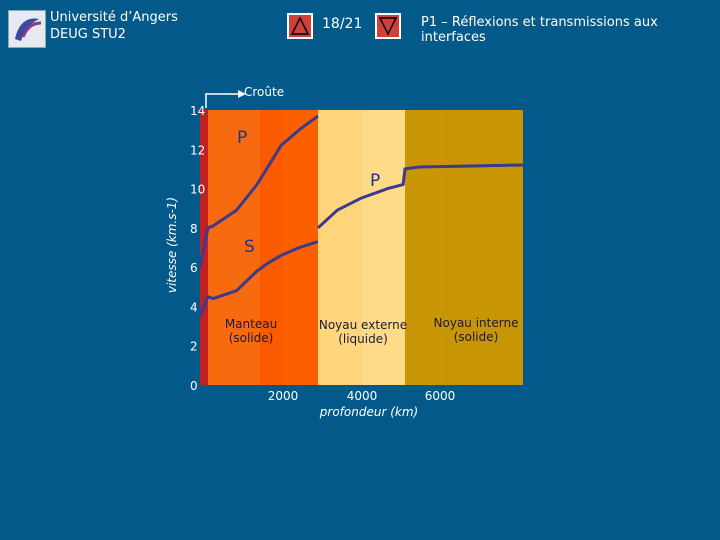 The width and height of the screenshot is (720, 540). What do you see at coordinates (362, 396) in the screenshot?
I see `x-tick-label: 4000` at bounding box center [362, 396].